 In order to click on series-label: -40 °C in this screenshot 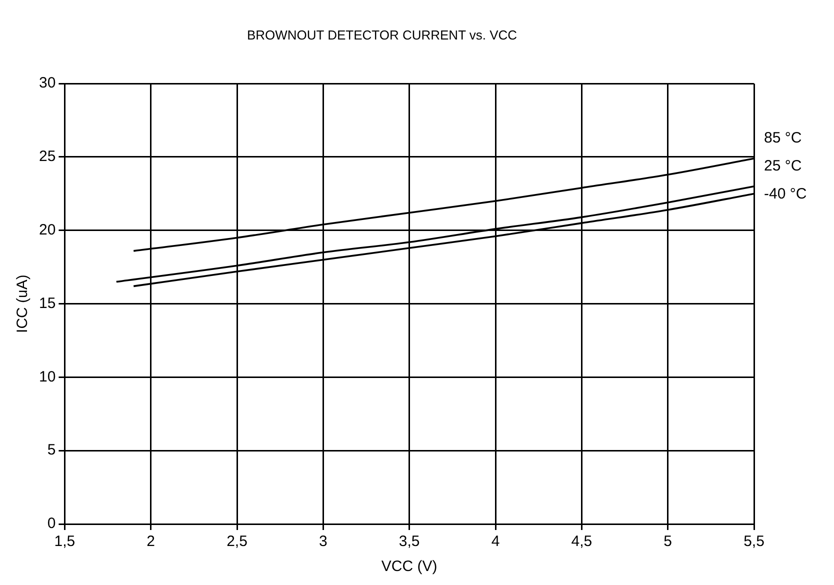, I will do `click(785, 194)`.